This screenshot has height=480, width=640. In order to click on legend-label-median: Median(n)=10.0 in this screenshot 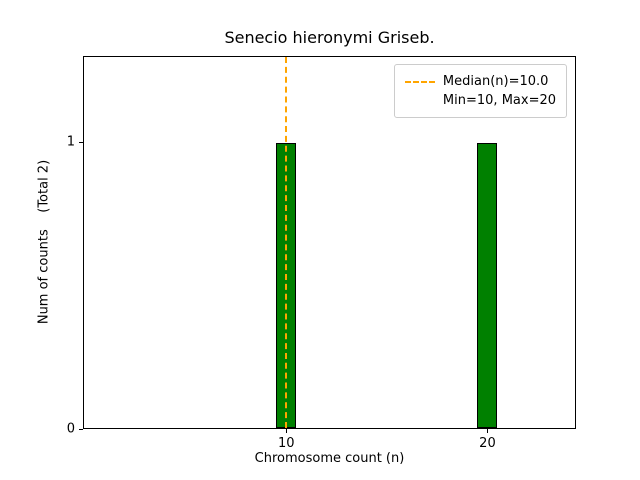, I will do `click(495, 81)`.